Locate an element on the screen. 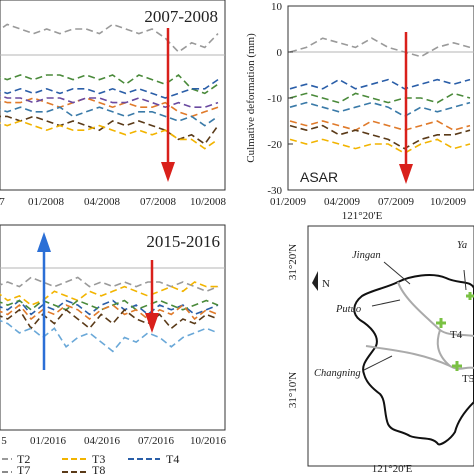 This screenshot has width=474, height=474. panel-top-right-series is located at coordinates (380, 96).